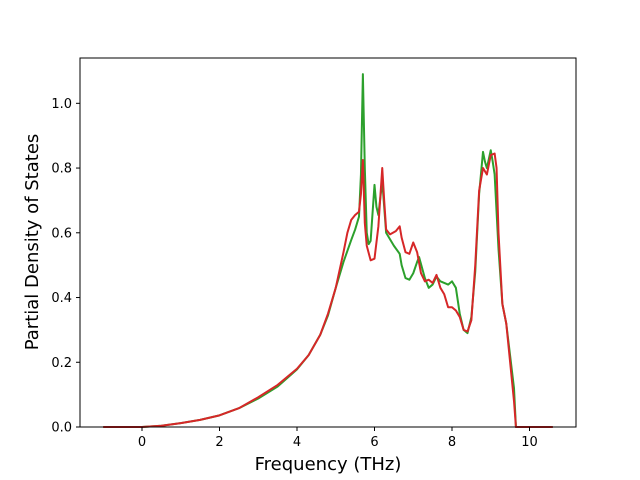 This screenshot has width=640, height=480. Describe the element at coordinates (529, 442) in the screenshot. I see `x-tick-label: 10` at that location.